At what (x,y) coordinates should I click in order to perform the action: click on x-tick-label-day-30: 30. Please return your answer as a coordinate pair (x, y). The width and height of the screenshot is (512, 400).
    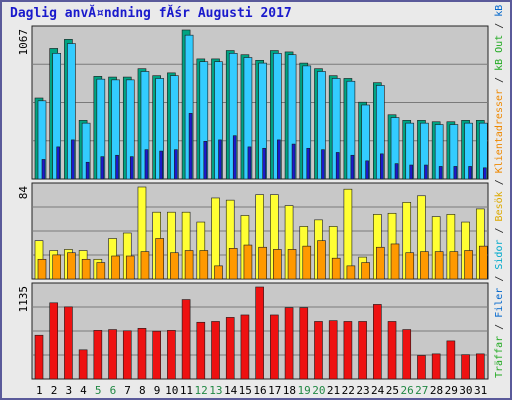
    Looking at the image, I should click on (465, 390).